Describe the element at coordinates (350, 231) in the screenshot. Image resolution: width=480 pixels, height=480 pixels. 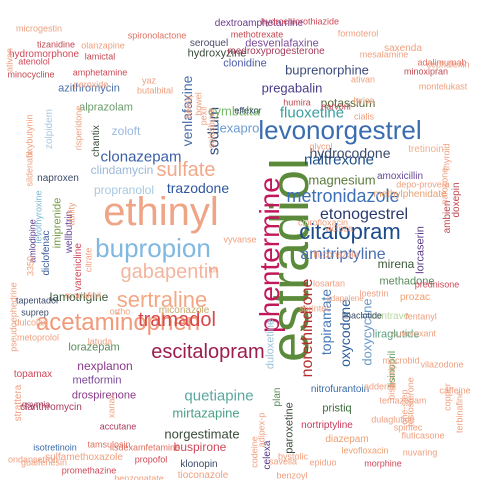
I see `word-12: citalopram` at that location.